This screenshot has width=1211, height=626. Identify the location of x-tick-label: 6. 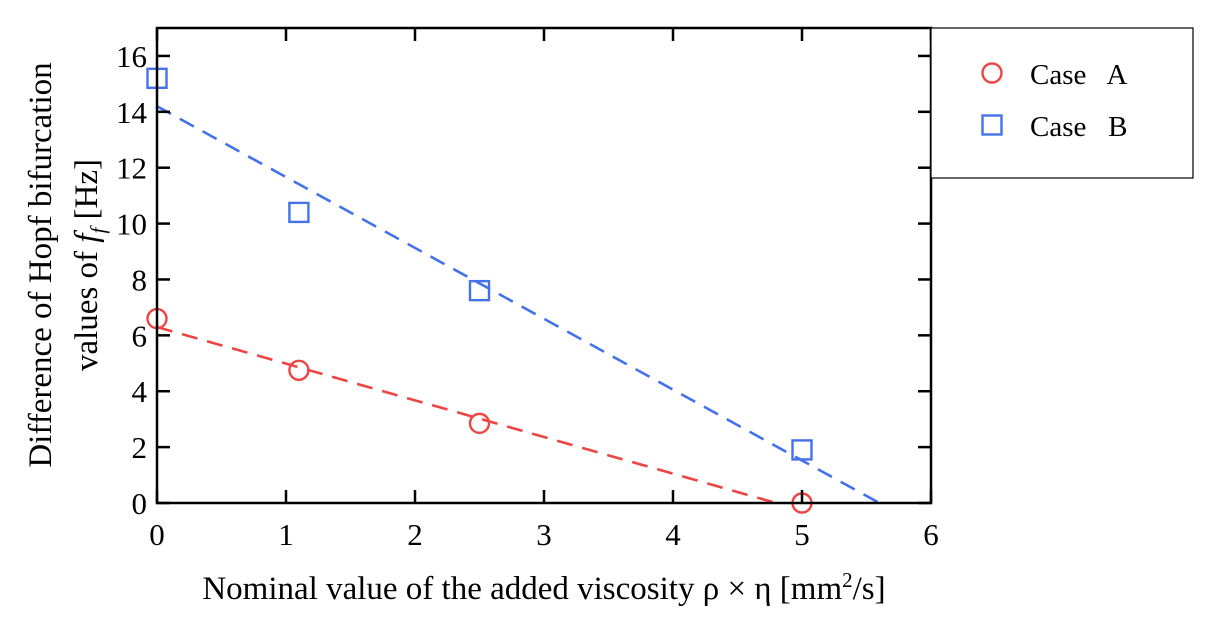
(931, 534).